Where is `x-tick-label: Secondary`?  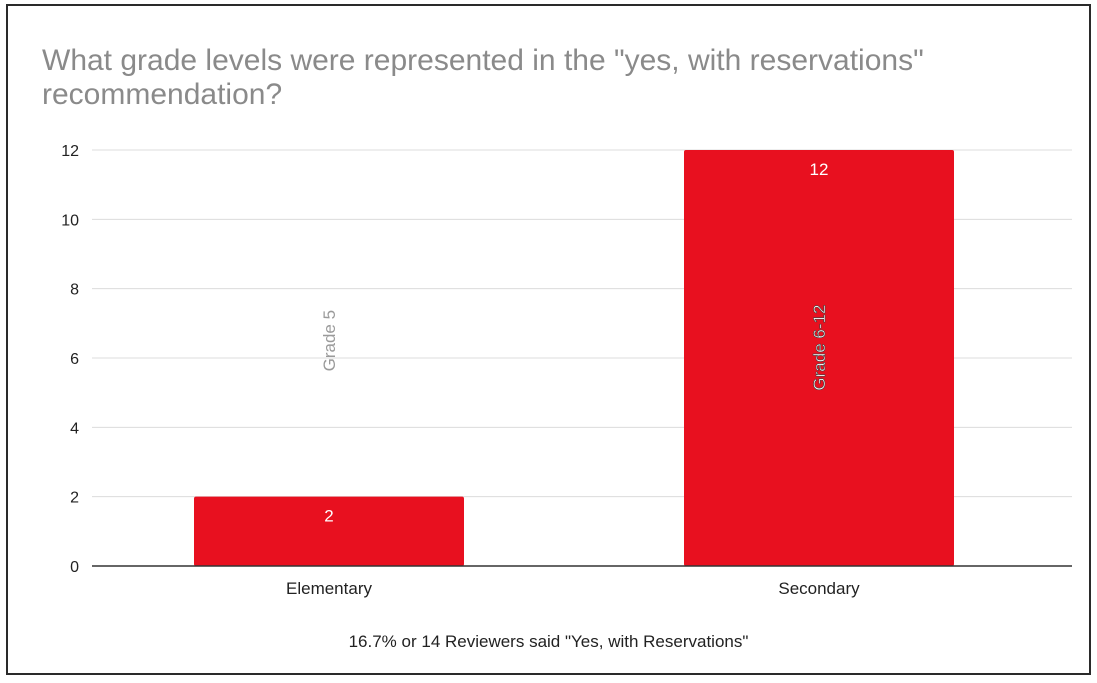
x-tick-label: Secondary is located at coordinates (819, 588).